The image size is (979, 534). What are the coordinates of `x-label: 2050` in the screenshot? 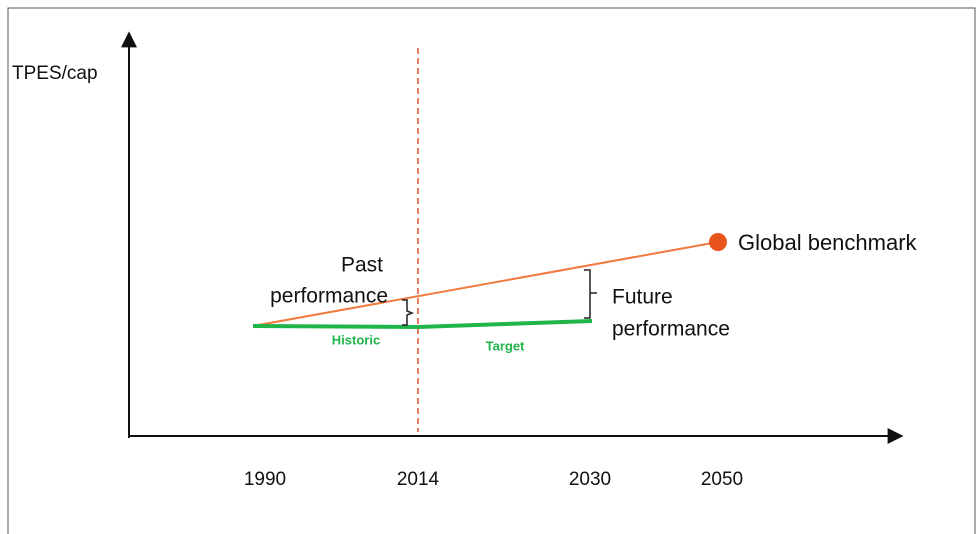 It's located at (722, 479).